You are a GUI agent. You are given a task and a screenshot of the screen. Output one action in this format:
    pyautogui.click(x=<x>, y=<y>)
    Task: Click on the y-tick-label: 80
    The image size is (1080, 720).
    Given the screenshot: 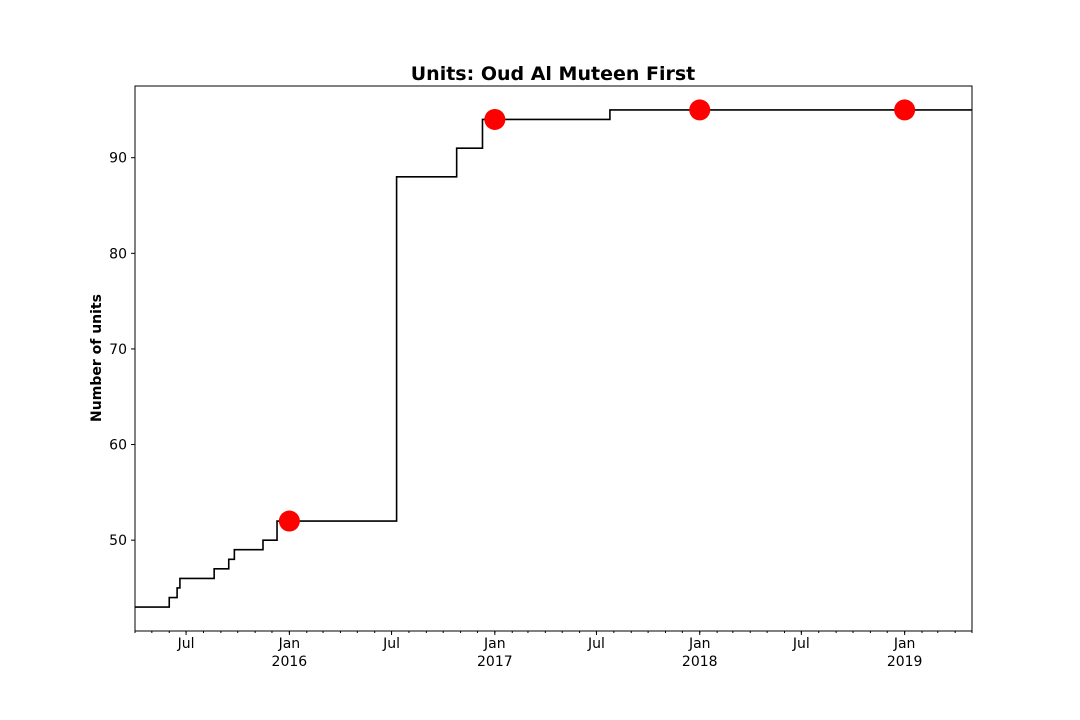 What is the action you would take?
    pyautogui.click(x=118, y=254)
    